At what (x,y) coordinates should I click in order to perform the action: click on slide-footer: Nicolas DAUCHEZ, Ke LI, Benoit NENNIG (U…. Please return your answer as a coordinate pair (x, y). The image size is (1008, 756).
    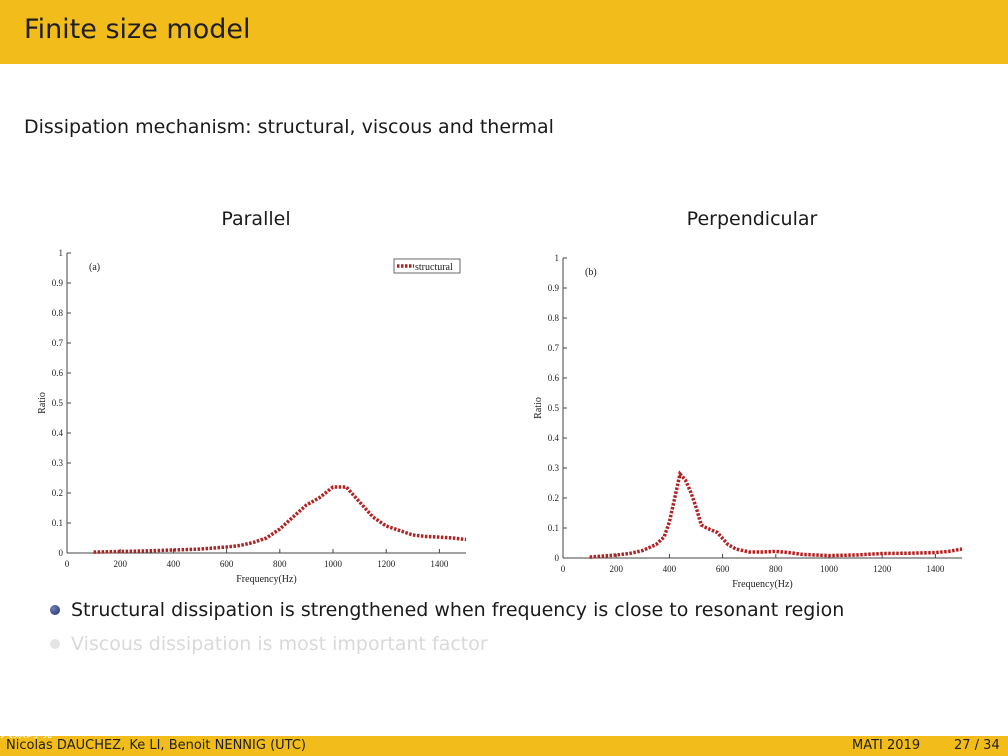
    Looking at the image, I should click on (504, 746).